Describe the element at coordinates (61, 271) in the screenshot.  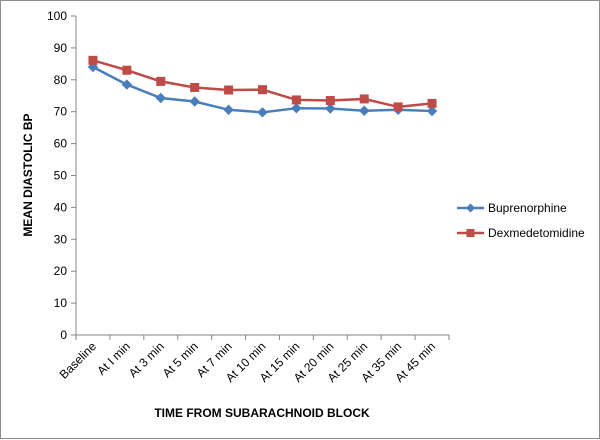
I see `y-tick-label: 20` at that location.